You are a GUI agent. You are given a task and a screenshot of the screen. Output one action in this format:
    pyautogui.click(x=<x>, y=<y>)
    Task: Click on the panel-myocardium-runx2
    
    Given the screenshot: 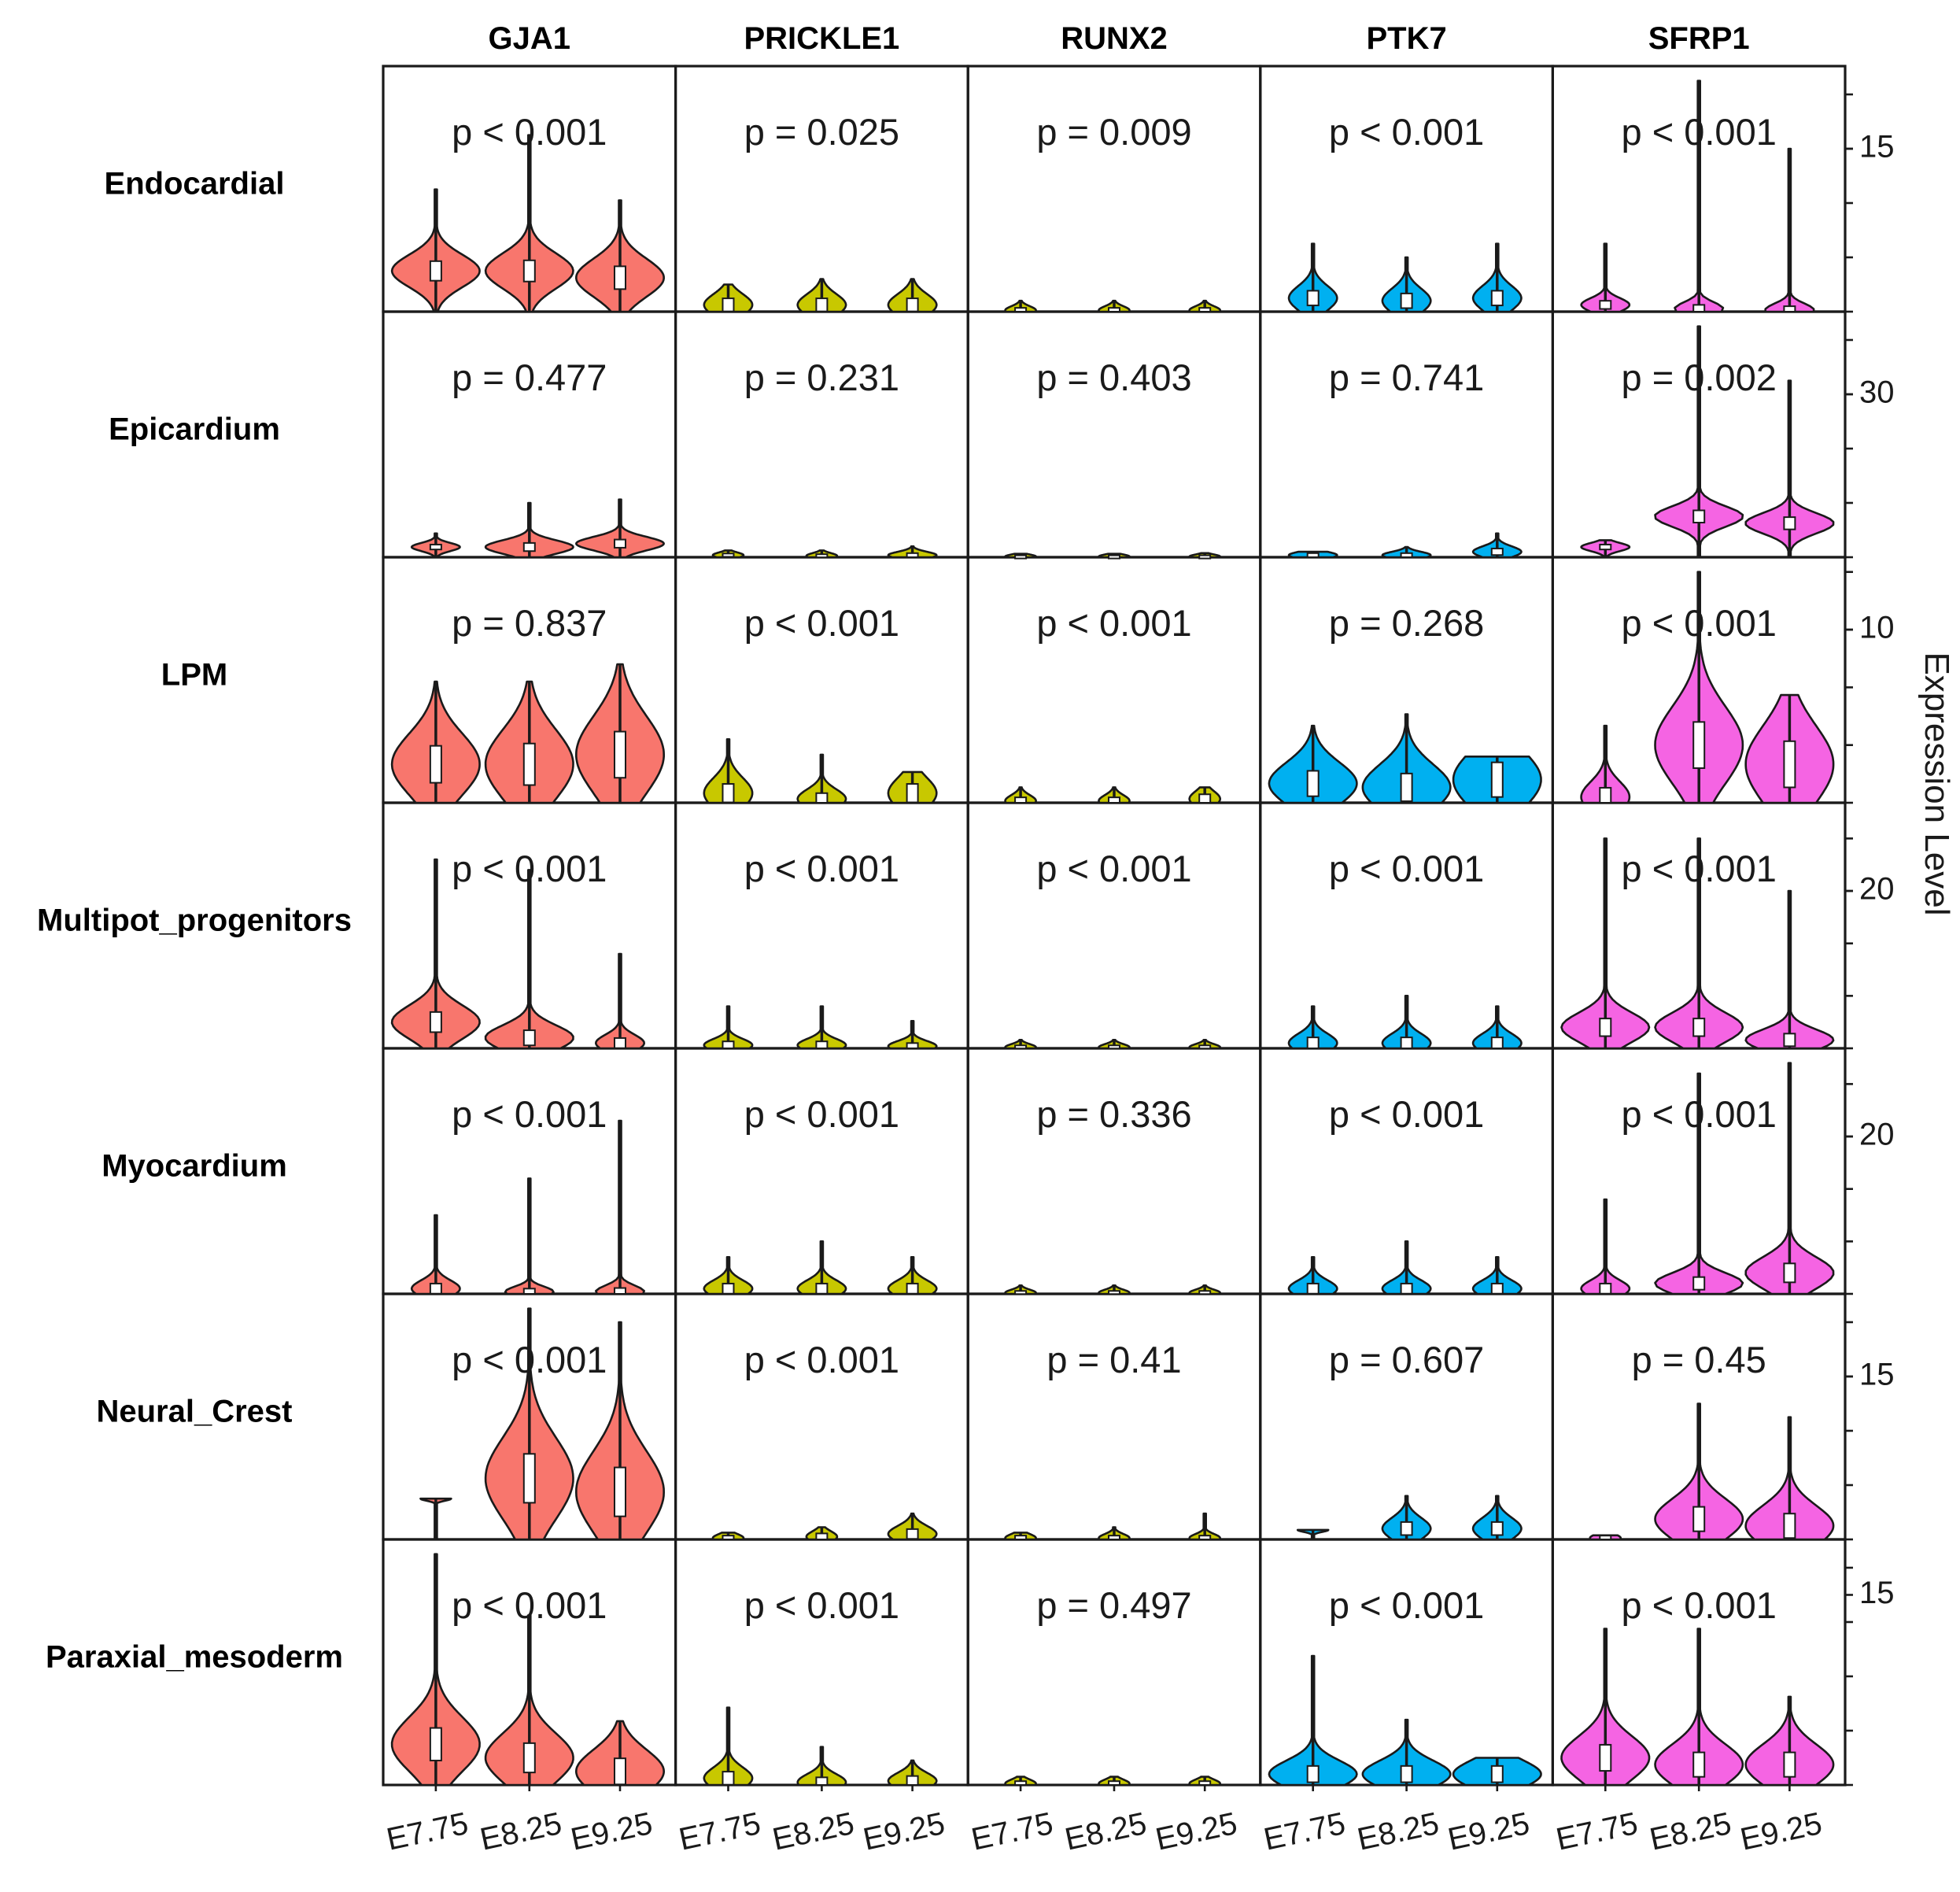 What is the action you would take?
    pyautogui.click(x=1114, y=1171)
    